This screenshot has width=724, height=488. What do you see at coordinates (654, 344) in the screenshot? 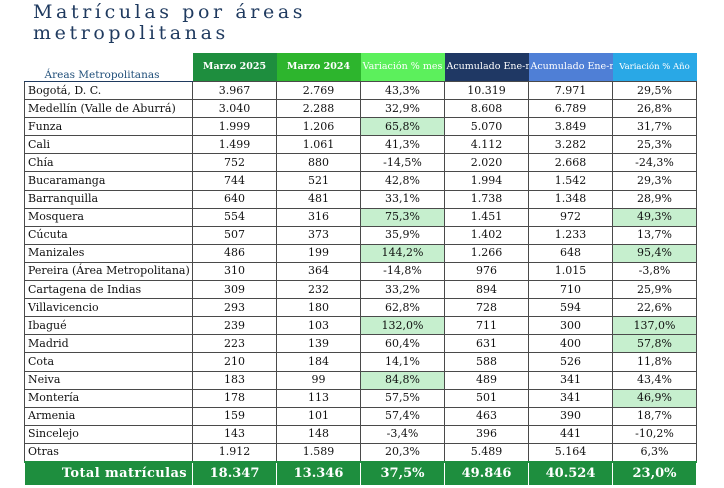
I see `cell-variacion-anio: 57,8%` at bounding box center [654, 344].